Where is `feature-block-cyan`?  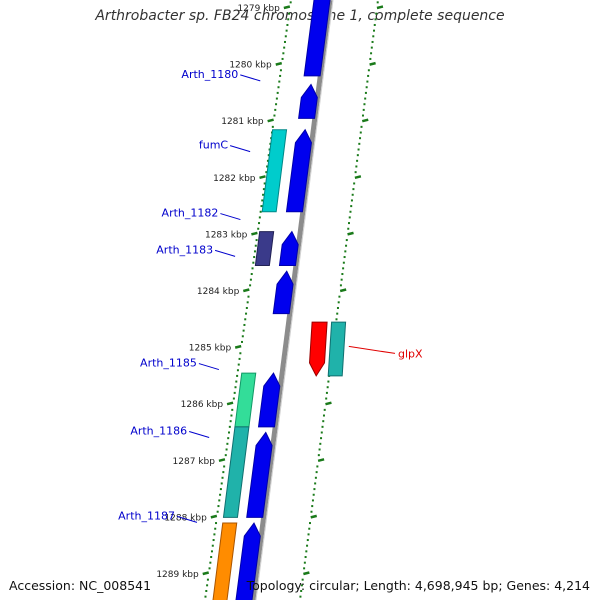
feature-block-cyan is located at coordinates (274, 171).